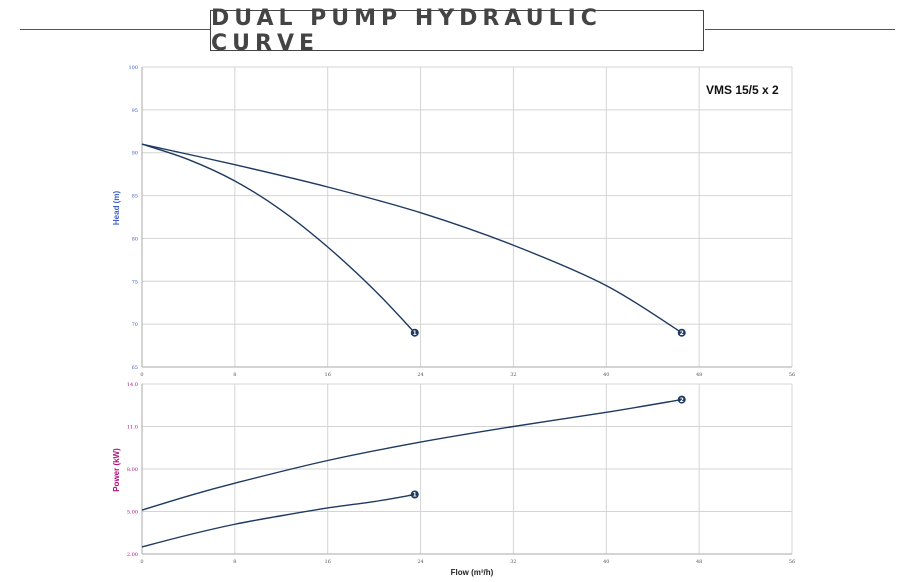 This screenshot has height=582, width=911. Describe the element at coordinates (133, 68) in the screenshot. I see `head-y-tick-label: 100` at that location.